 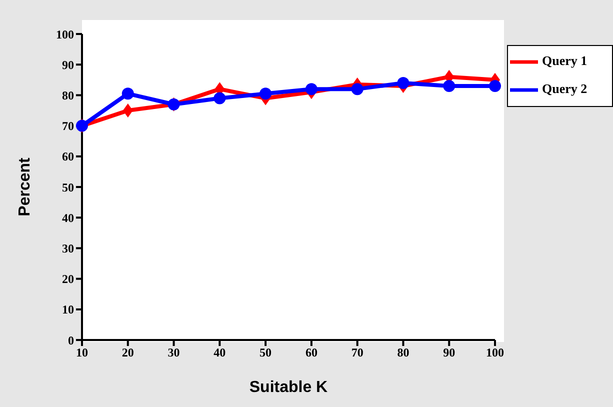 What do you see at coordinates (71, 340) in the screenshot?
I see `y-tick-label: 0` at bounding box center [71, 340].